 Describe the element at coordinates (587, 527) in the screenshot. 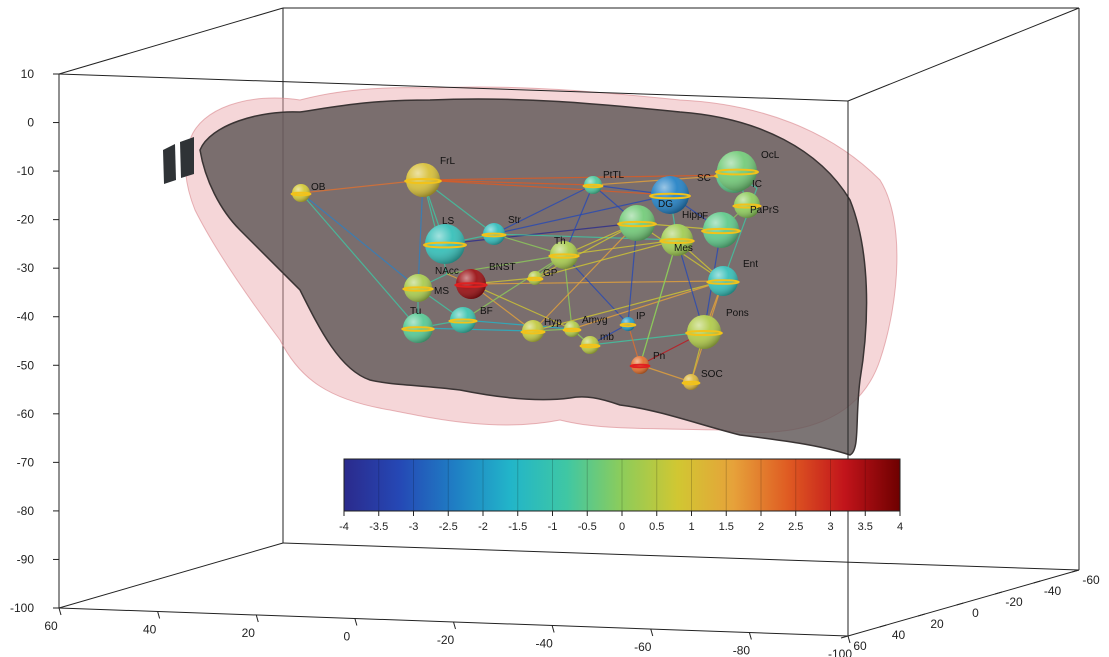

I see `colorbar-tick-label: -0.5` at that location.